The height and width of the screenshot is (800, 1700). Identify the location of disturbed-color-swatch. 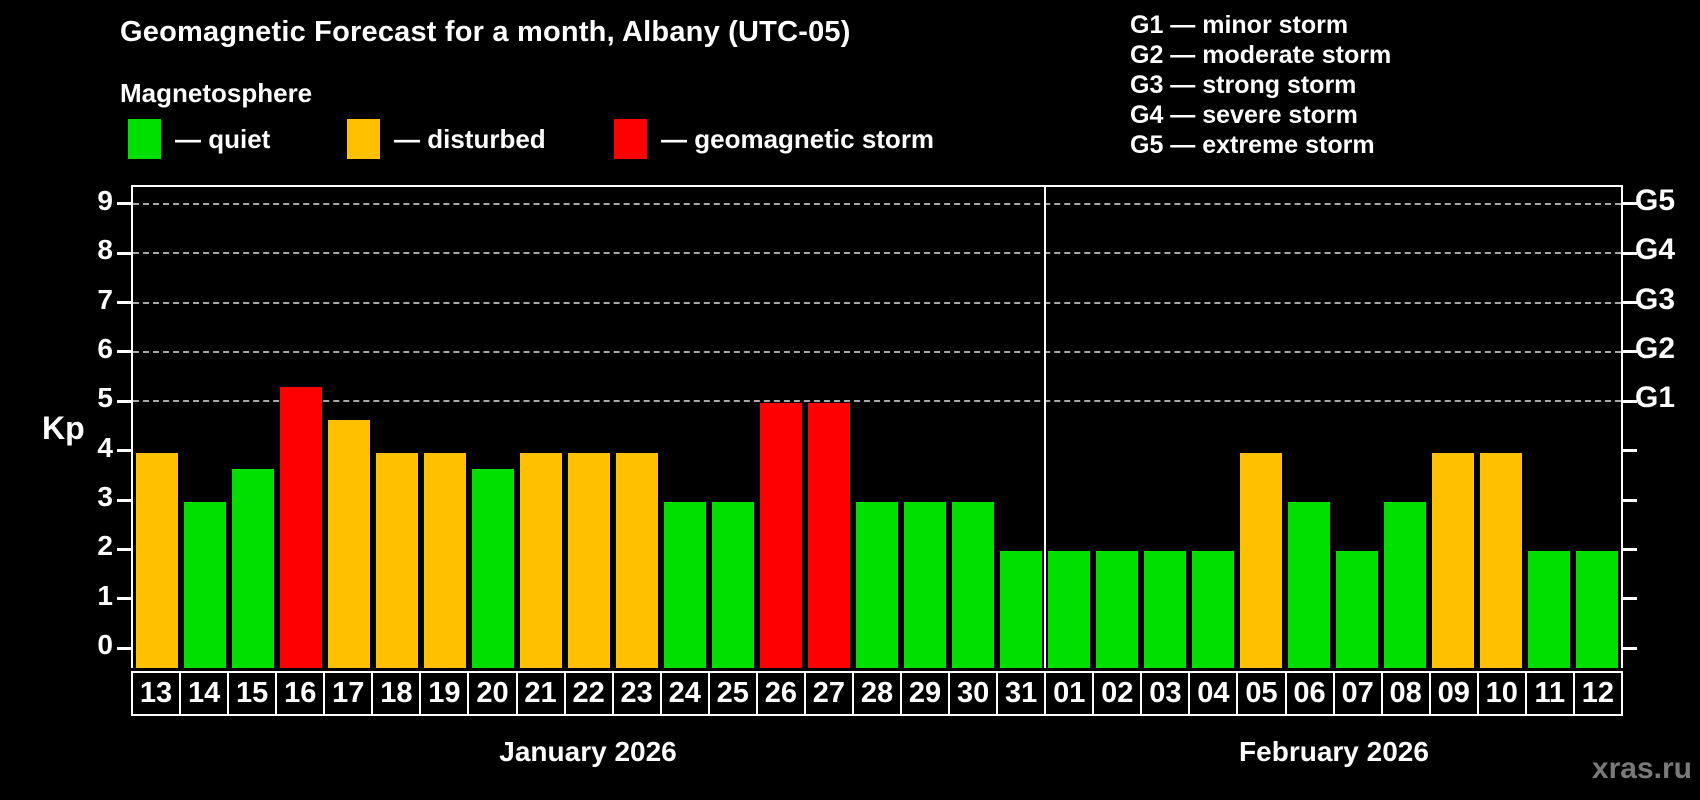
(363, 139).